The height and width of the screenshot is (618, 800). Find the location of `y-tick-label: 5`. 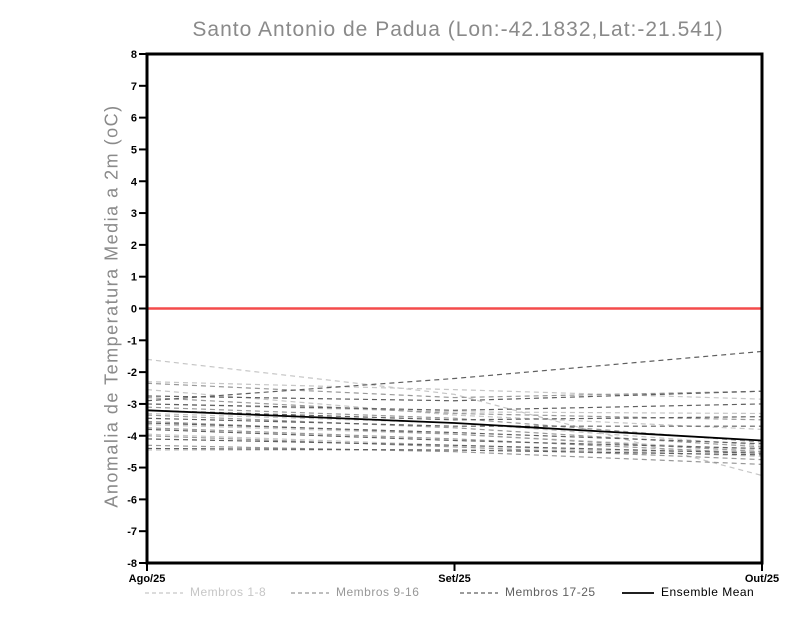

y-tick-label: 5 is located at coordinates (134, 150).